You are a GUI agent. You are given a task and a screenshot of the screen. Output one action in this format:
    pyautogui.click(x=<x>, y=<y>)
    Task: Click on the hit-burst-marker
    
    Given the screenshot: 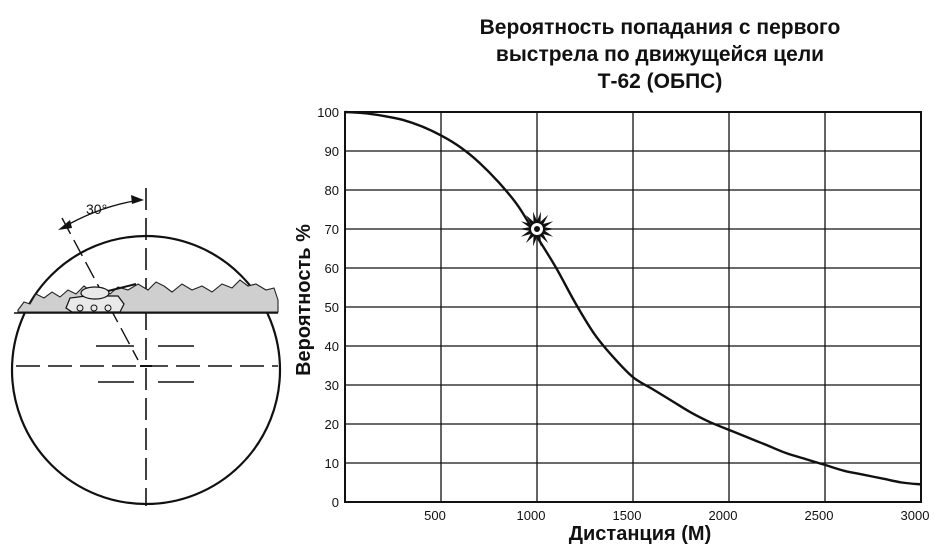 What is the action you would take?
    pyautogui.click(x=537, y=229)
    